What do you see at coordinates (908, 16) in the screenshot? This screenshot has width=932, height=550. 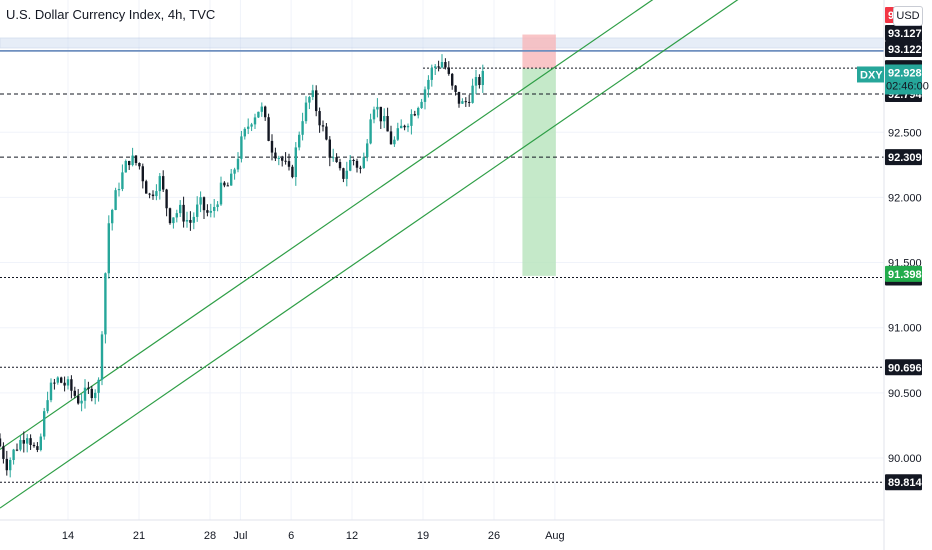 I see `currency-button: USD` at bounding box center [908, 16].